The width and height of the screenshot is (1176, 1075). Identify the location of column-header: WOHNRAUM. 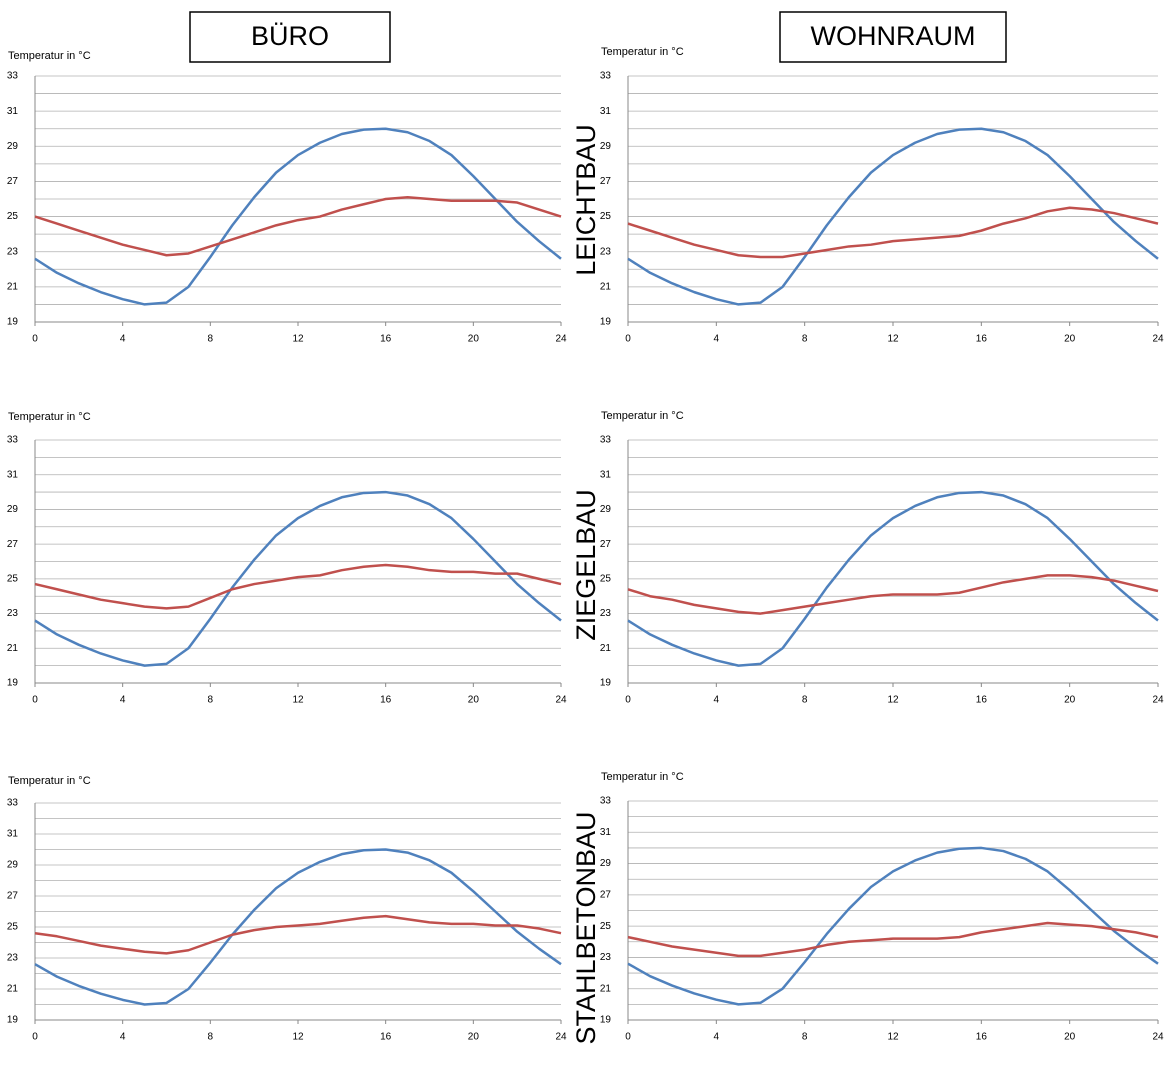
(893, 36).